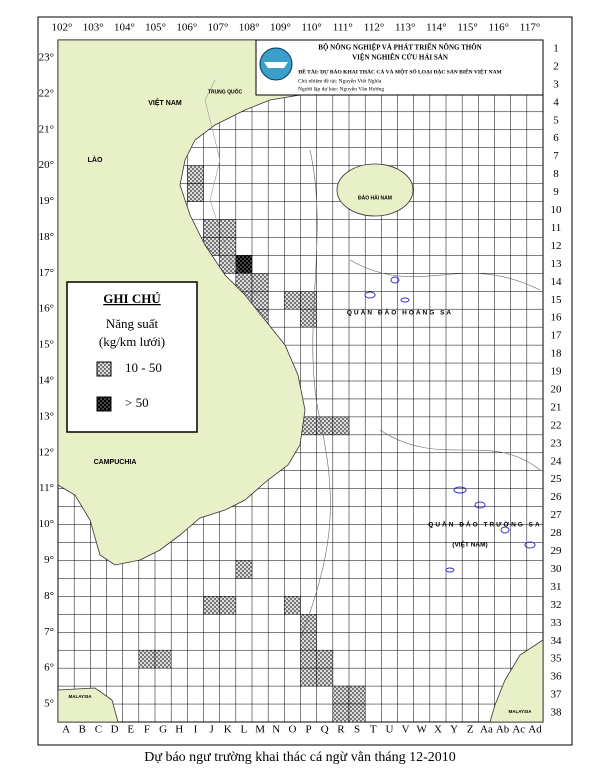  Describe the element at coordinates (556, 192) in the screenshot. I see `row-label: 9` at that location.